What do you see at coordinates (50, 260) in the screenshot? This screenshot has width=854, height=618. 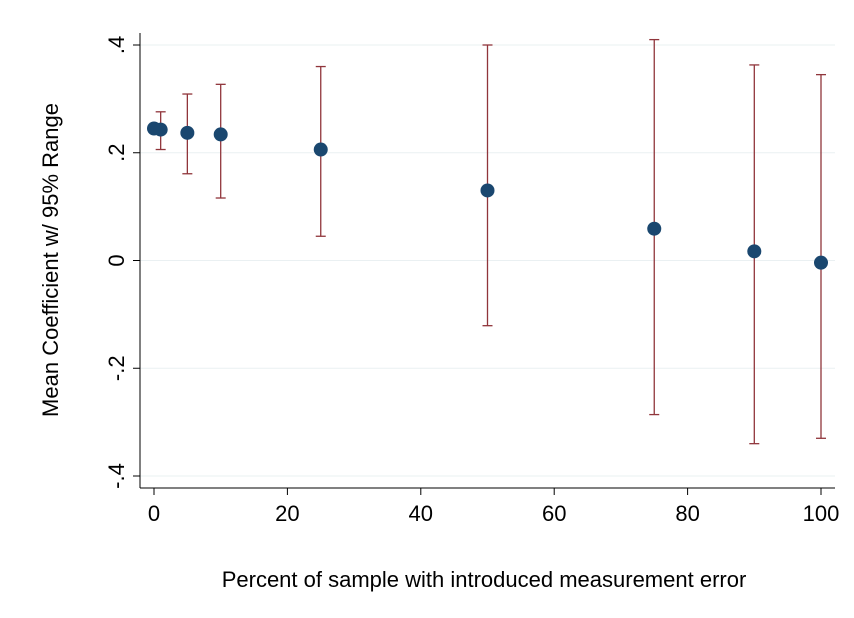 I see `y-axis-title: Mean Coefficient w/ 95% Range` at bounding box center [50, 260].